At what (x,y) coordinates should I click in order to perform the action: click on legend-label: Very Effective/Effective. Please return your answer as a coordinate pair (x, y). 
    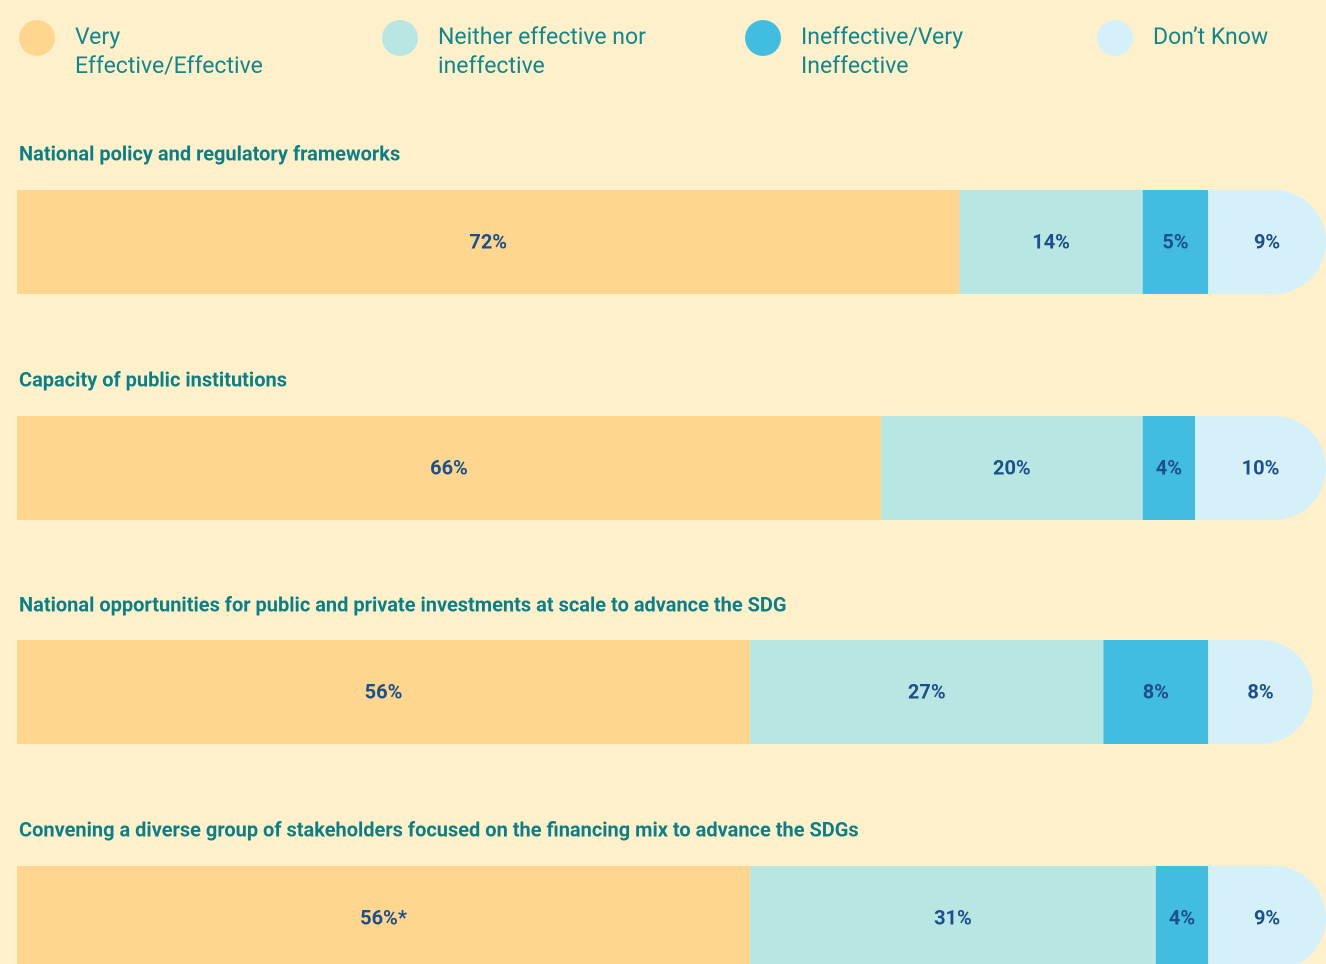
    Looking at the image, I should click on (169, 51).